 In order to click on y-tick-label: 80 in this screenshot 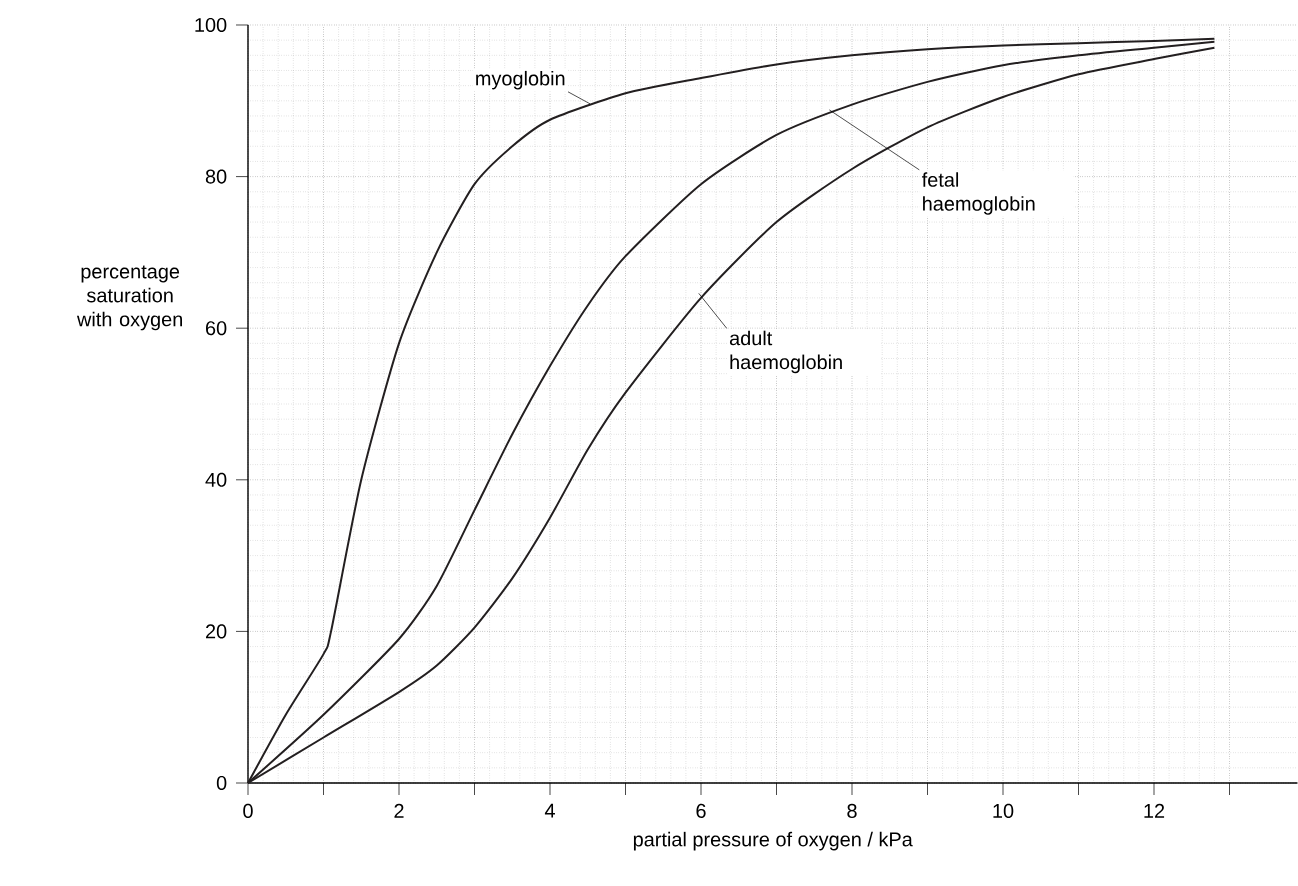, I will do `click(216, 176)`.